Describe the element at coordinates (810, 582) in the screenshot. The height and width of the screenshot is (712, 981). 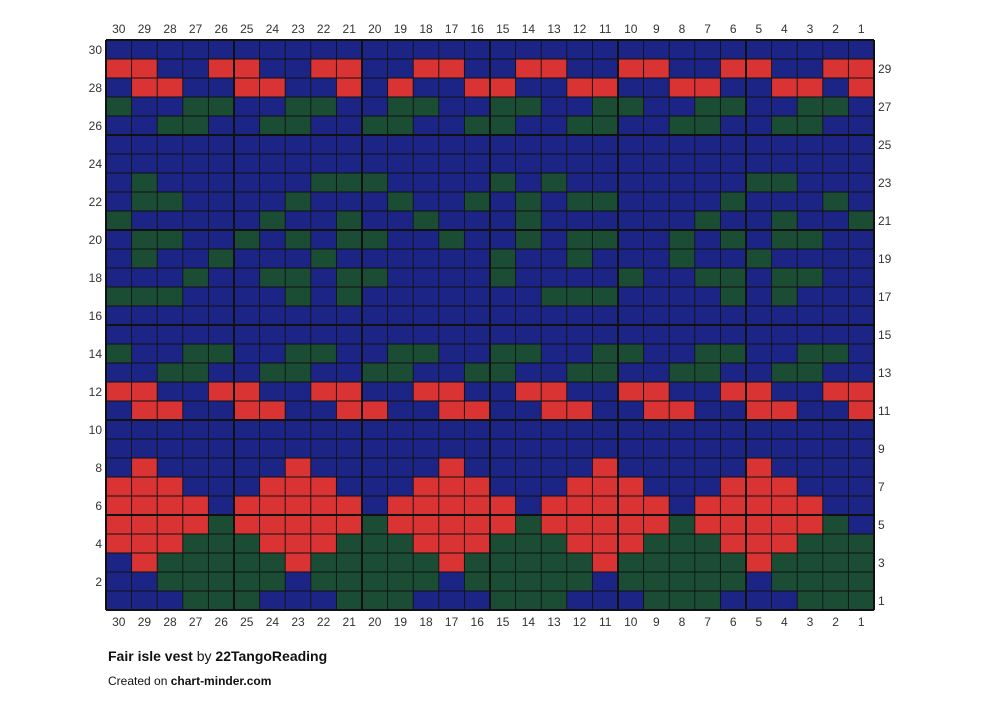
I see `cell-r2-c3` at that location.